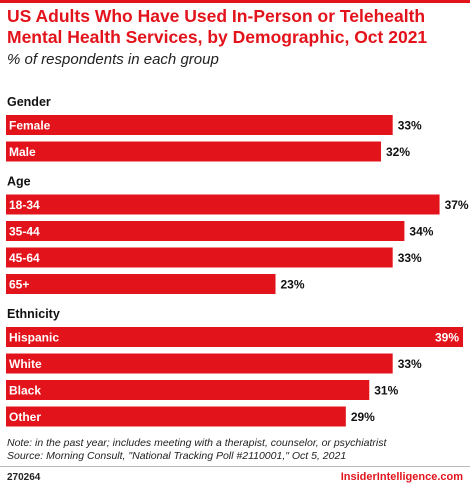 The width and height of the screenshot is (470, 487). I want to click on brand-logo-text: InsiderIntelligence.com, so click(401, 477).